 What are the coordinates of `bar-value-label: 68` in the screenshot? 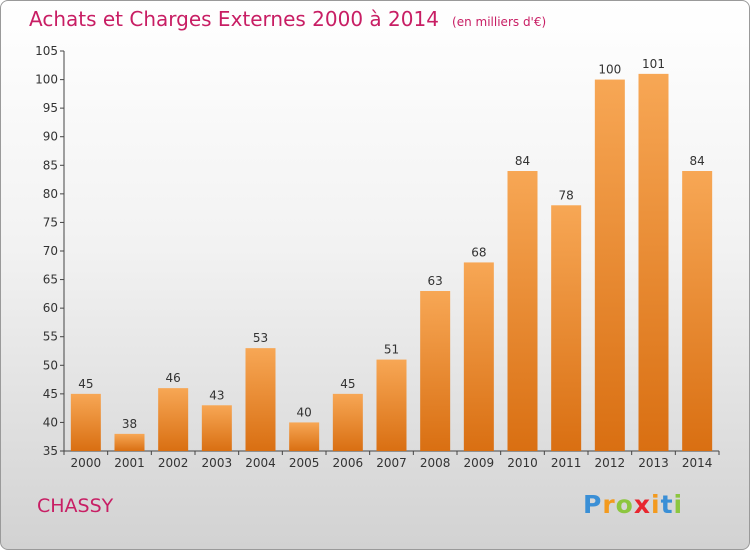 It's located at (478, 252).